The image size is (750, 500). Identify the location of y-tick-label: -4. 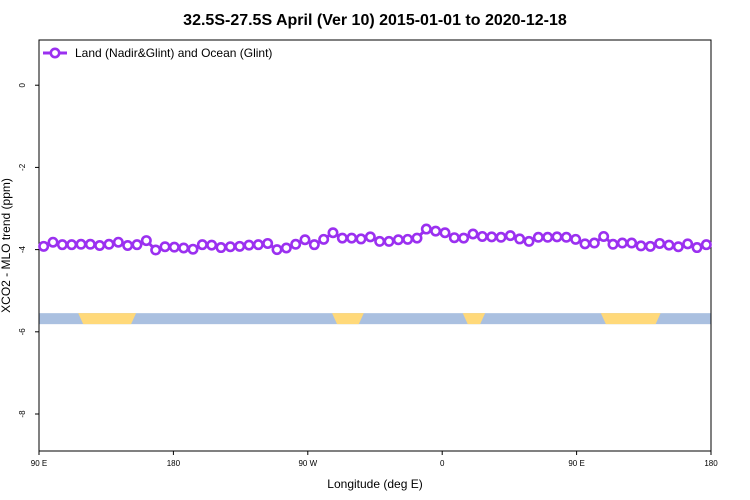
(22, 250).